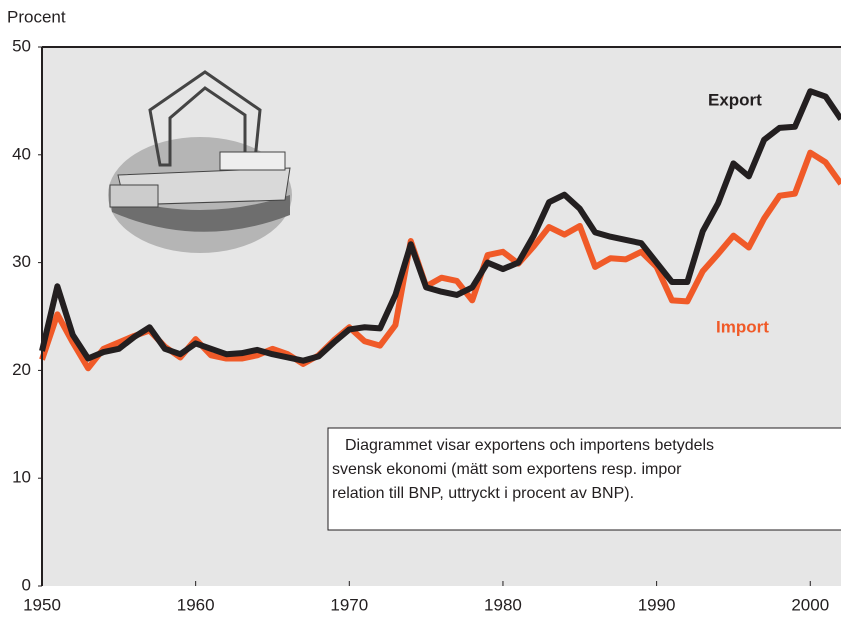 The width and height of the screenshot is (841, 619). Describe the element at coordinates (503, 604) in the screenshot. I see `x-tick-label: 1980` at that location.